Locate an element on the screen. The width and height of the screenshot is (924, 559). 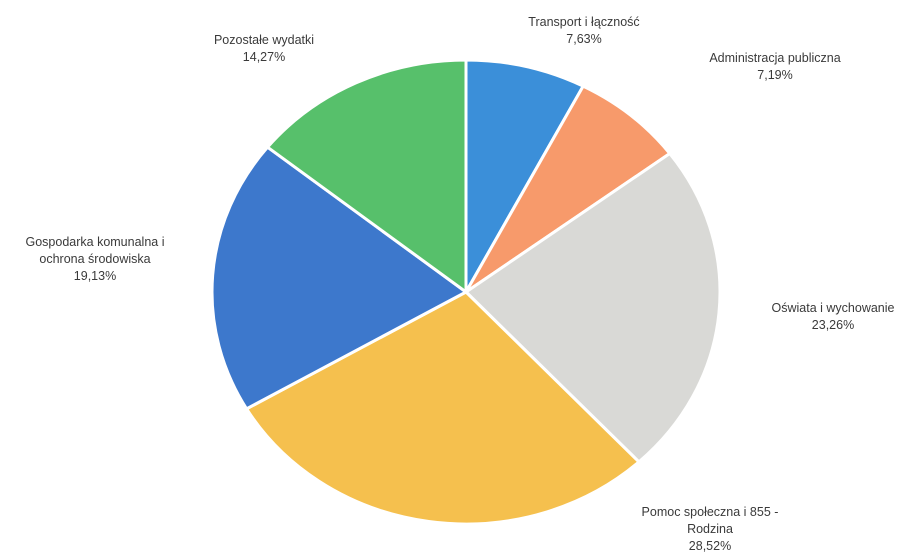
label-administracja-name: Administracja publiczna is located at coordinates (775, 58).